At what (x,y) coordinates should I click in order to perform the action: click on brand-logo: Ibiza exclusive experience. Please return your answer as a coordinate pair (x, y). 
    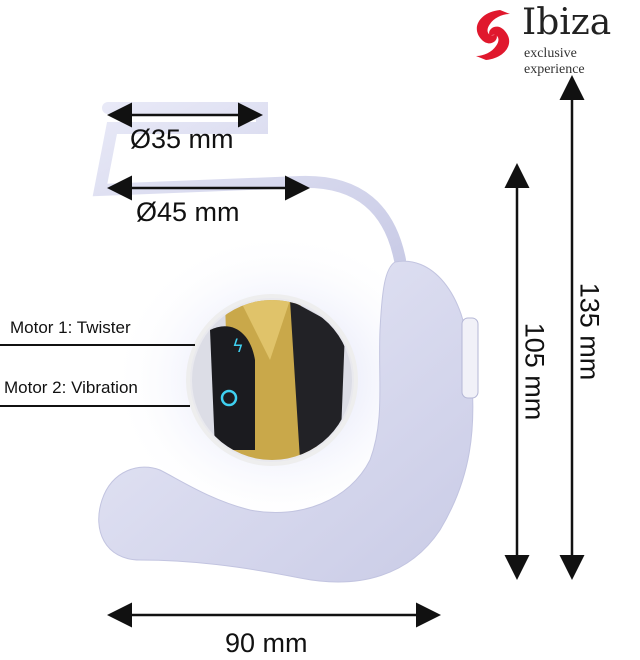
    Looking at the image, I should click on (554, 39).